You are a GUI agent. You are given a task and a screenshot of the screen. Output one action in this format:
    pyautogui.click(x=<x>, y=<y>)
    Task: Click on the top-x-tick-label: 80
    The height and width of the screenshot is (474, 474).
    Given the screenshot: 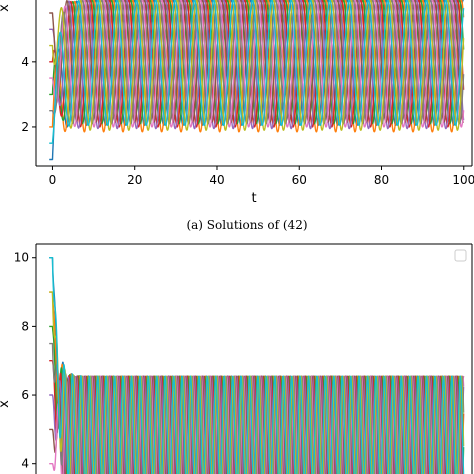 What is the action you would take?
    pyautogui.click(x=381, y=180)
    